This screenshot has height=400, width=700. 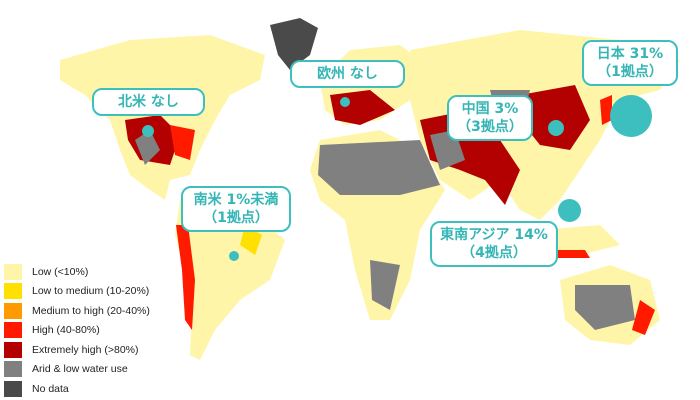 What do you see at coordinates (236, 200) in the screenshot?
I see `callout-label: 南米 1%未満` at bounding box center [236, 200].